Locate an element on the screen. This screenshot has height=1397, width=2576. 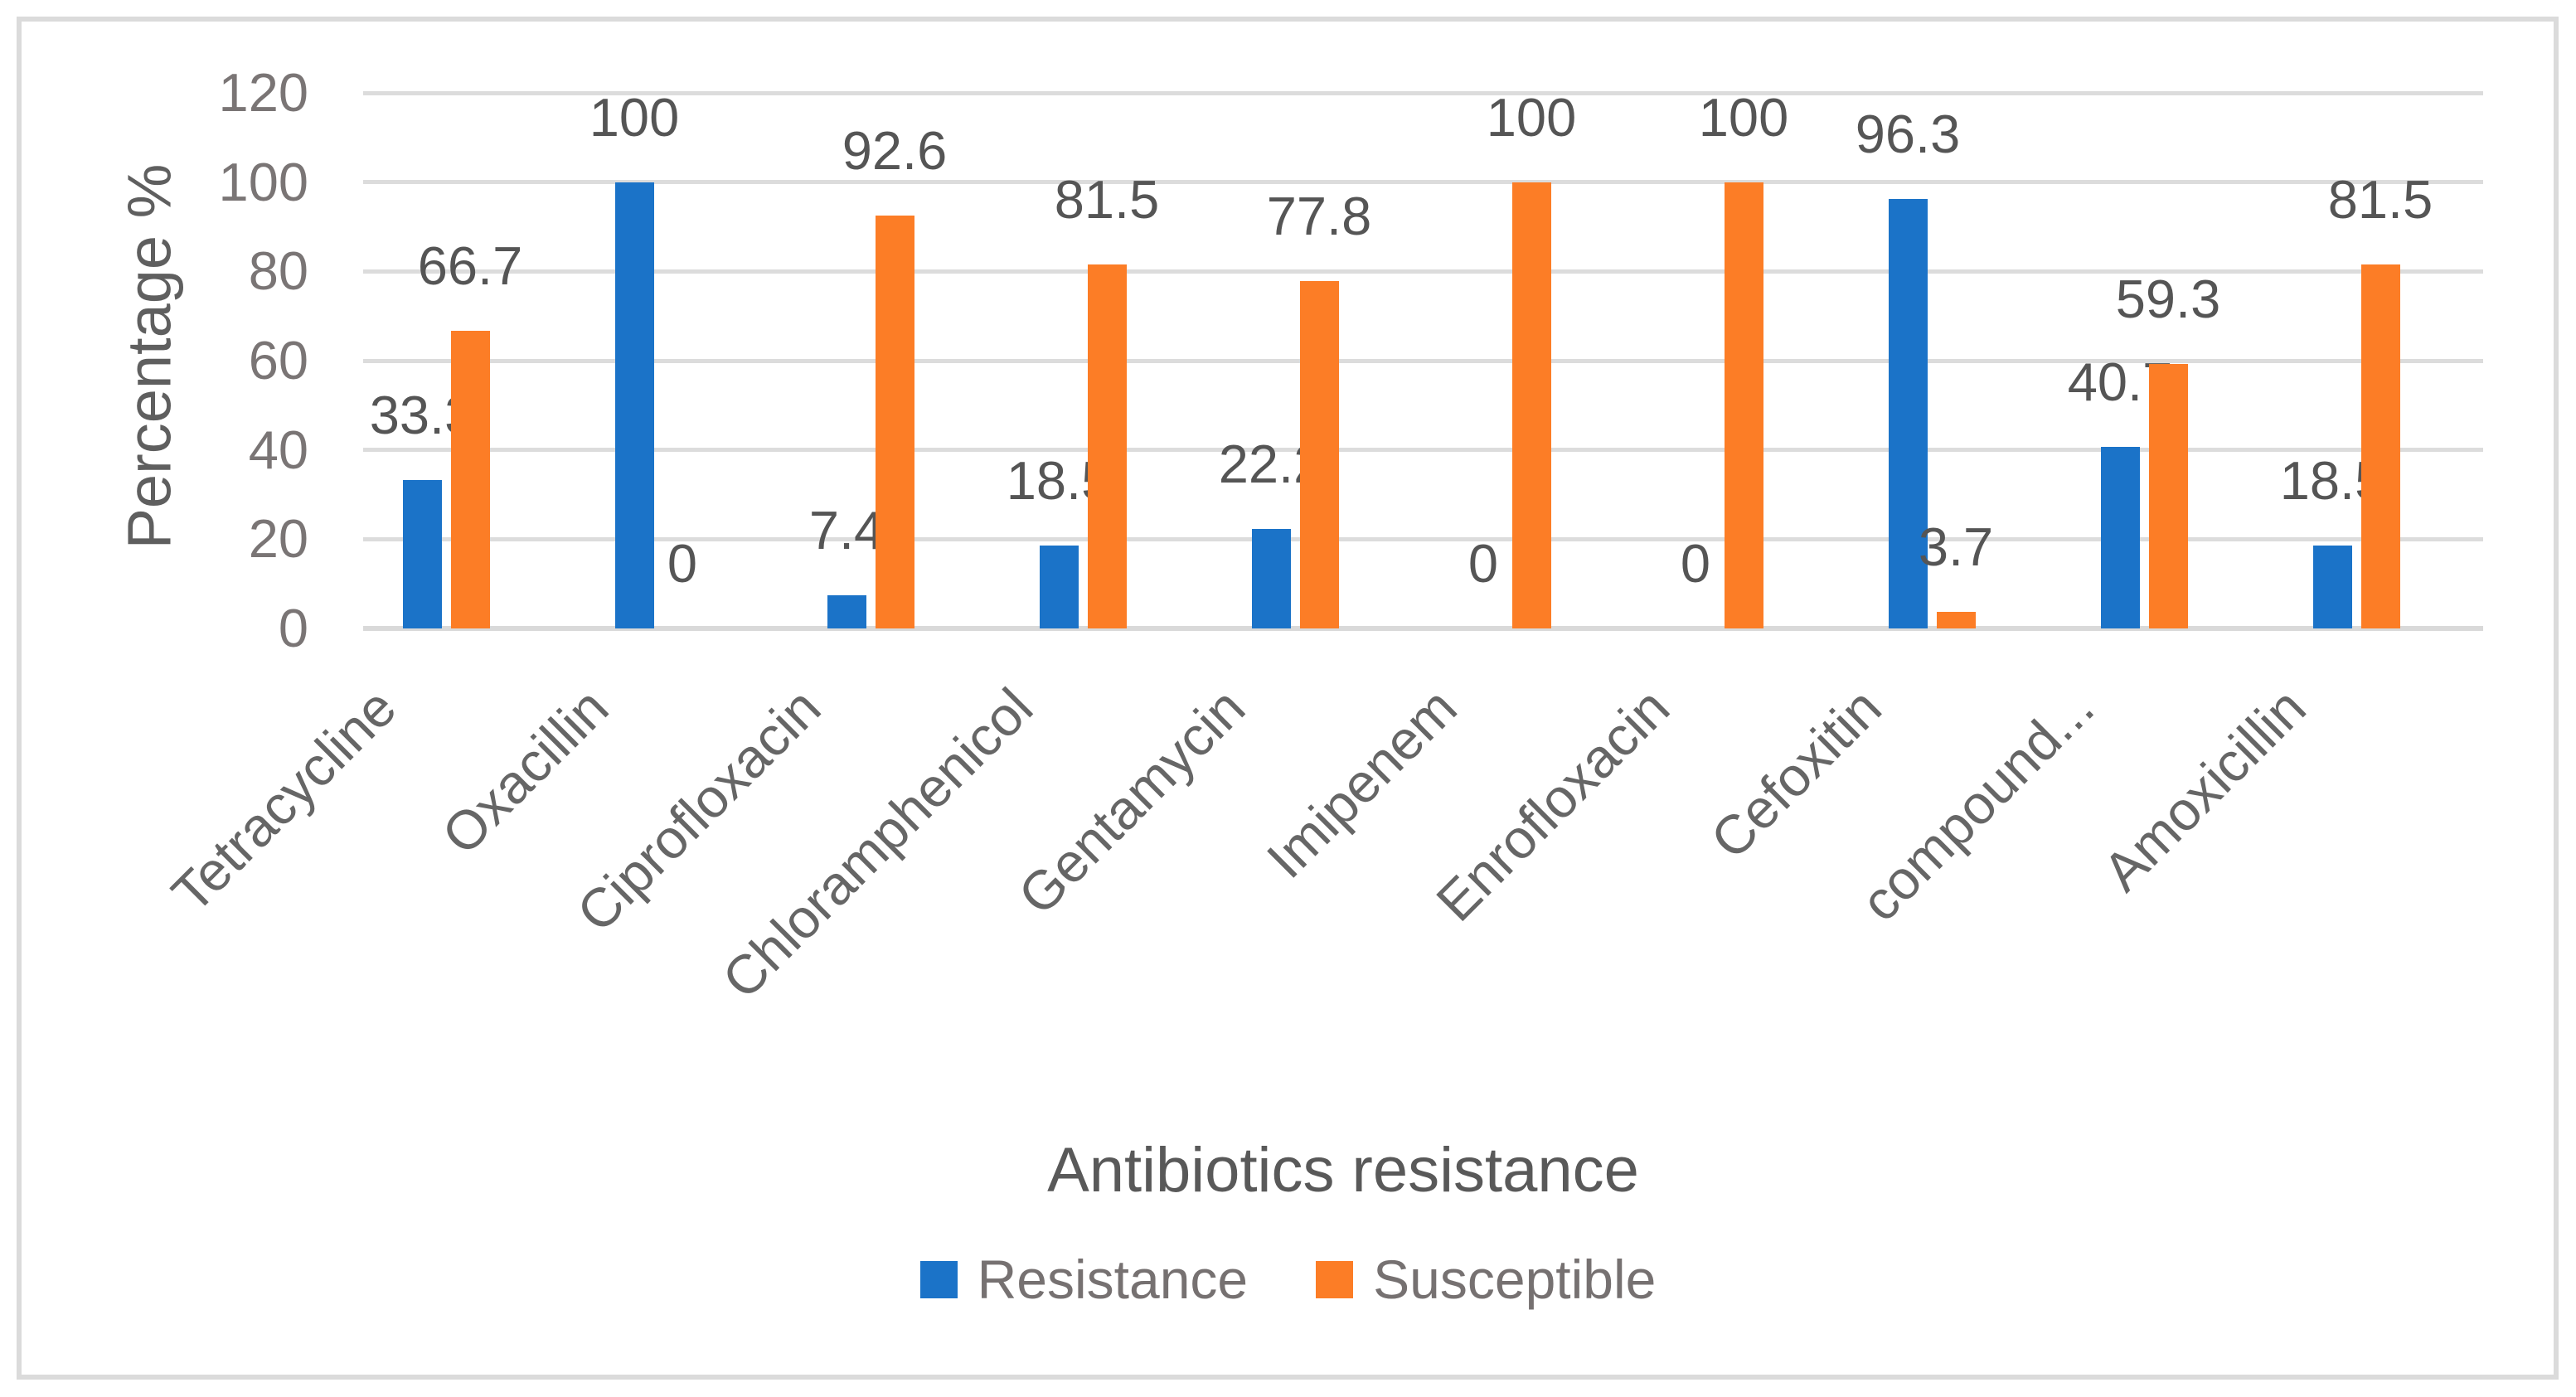
bar-susceptible-ciprofloxacin is located at coordinates (895, 422).